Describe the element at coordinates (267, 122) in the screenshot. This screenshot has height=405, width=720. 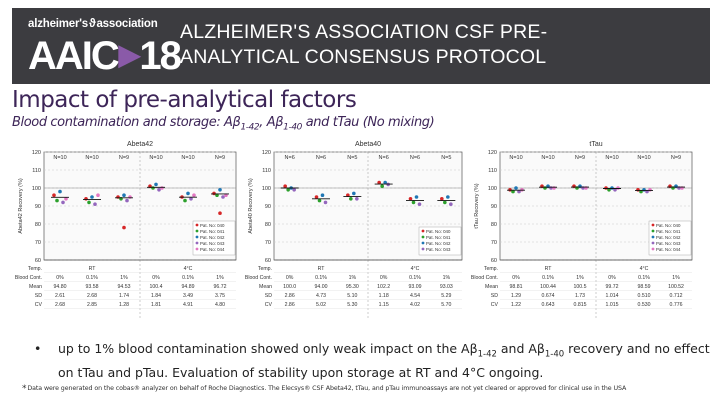
I see `subtitle-mid: , A` at that location.